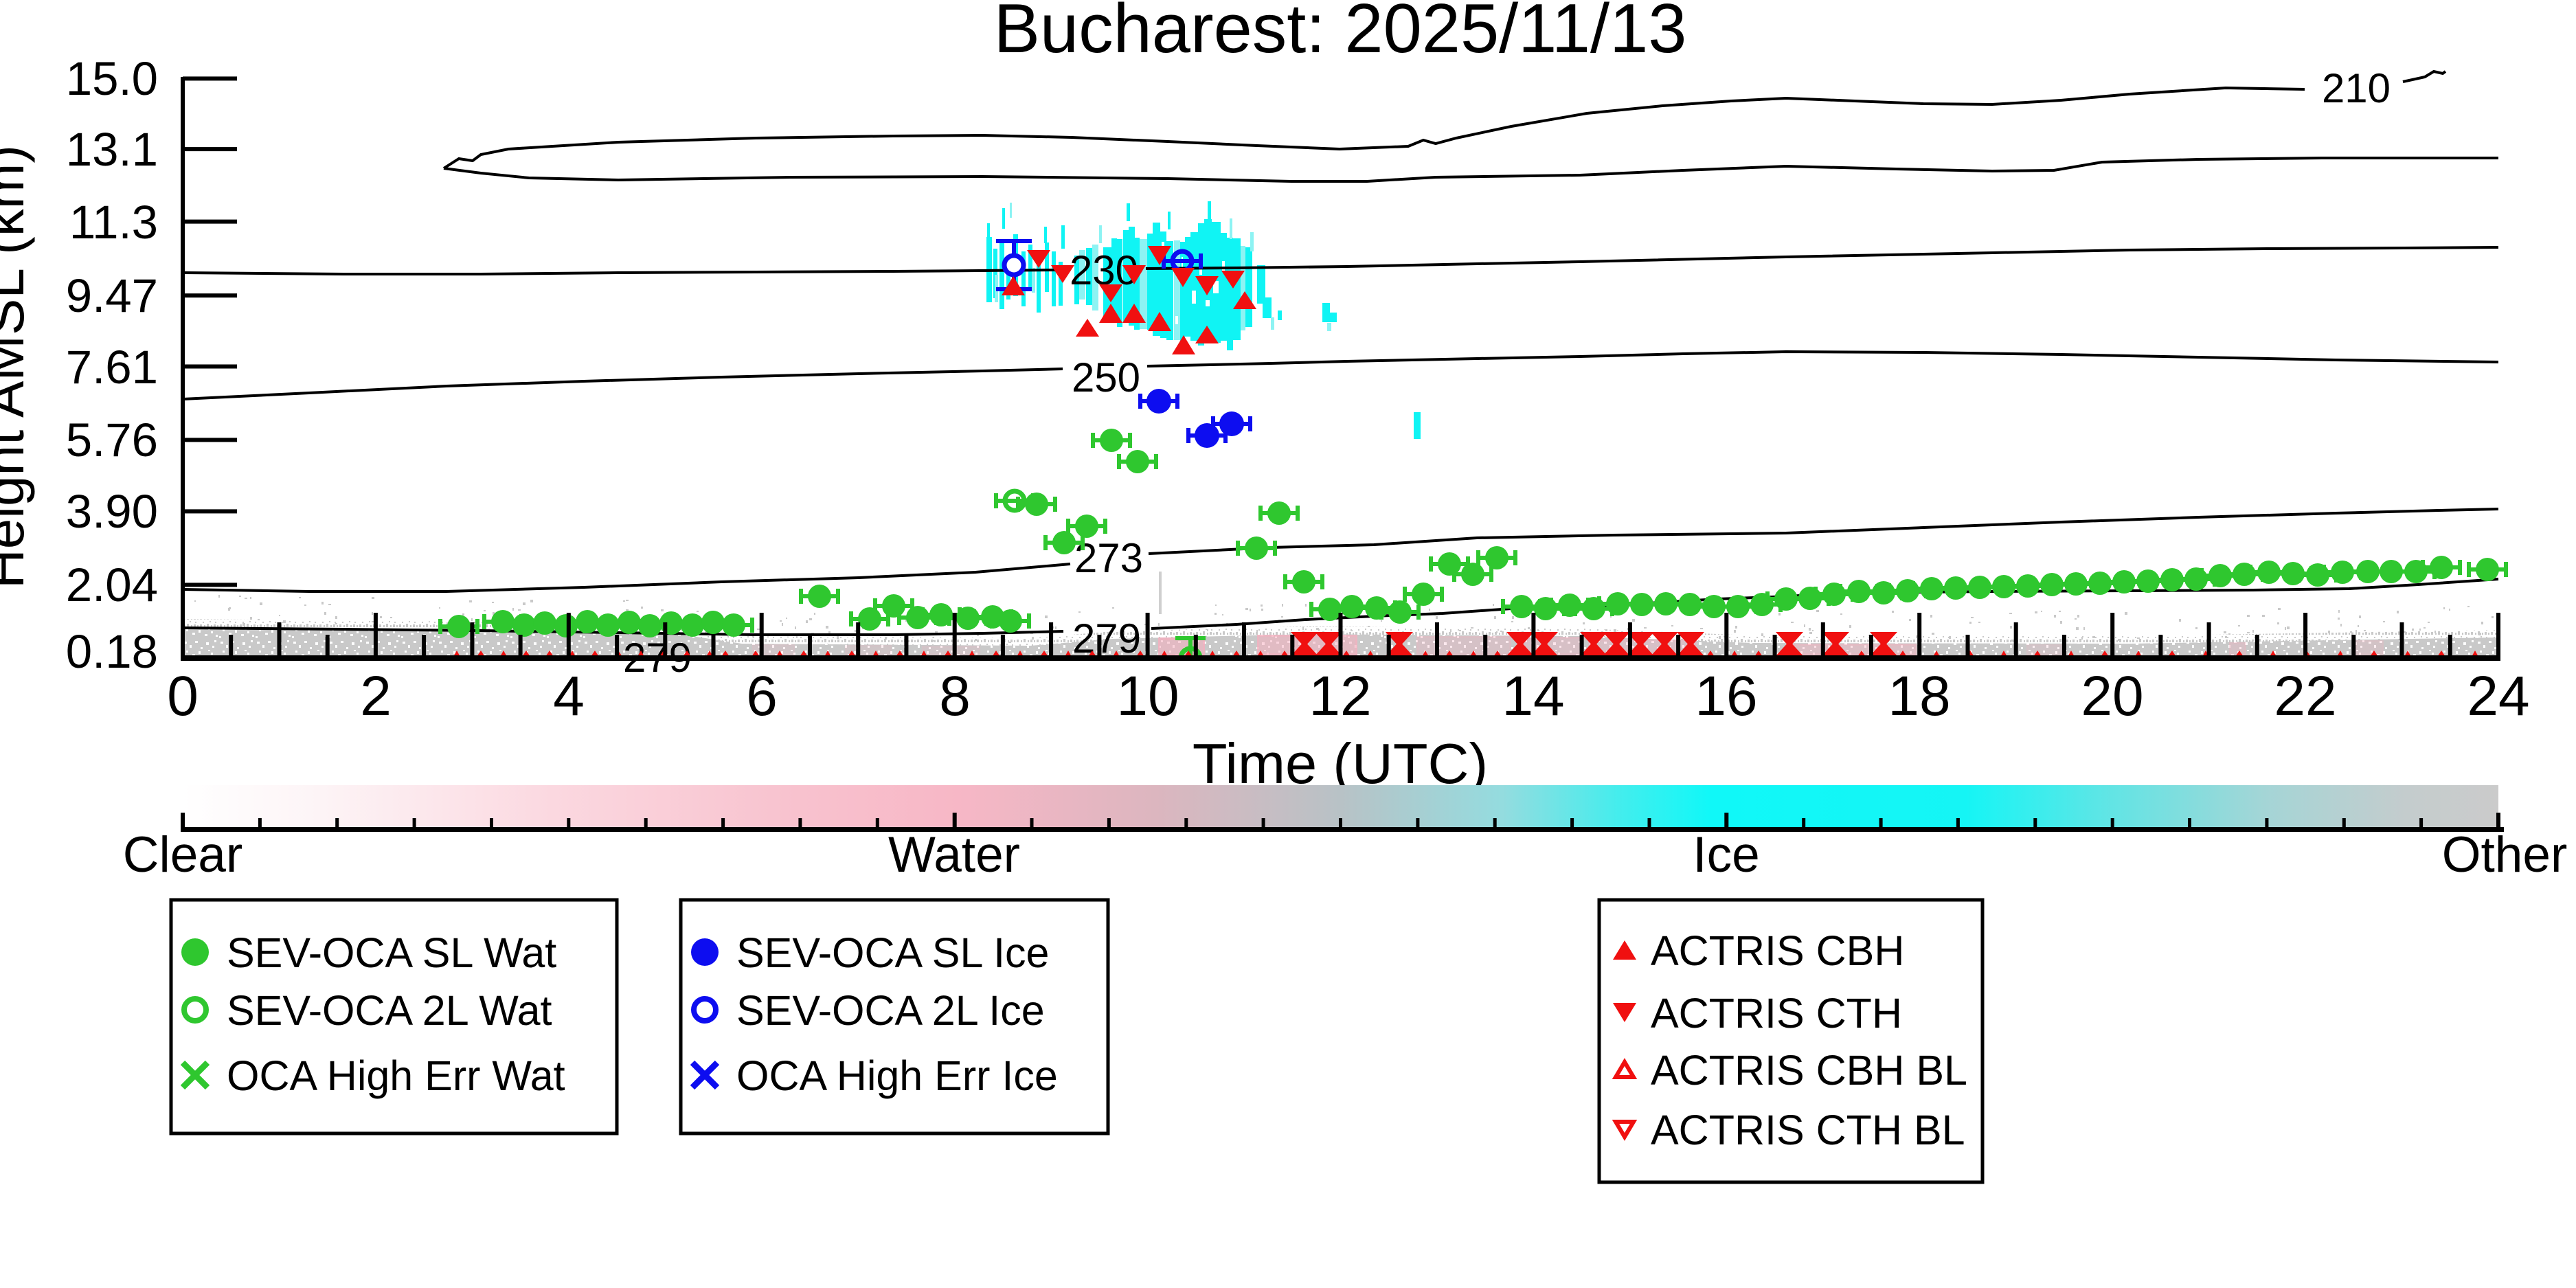 Image resolution: width=2576 pixels, height=1288 pixels. Describe the element at coordinates (1147, 696) in the screenshot. I see `svg-text: 10` at that location.